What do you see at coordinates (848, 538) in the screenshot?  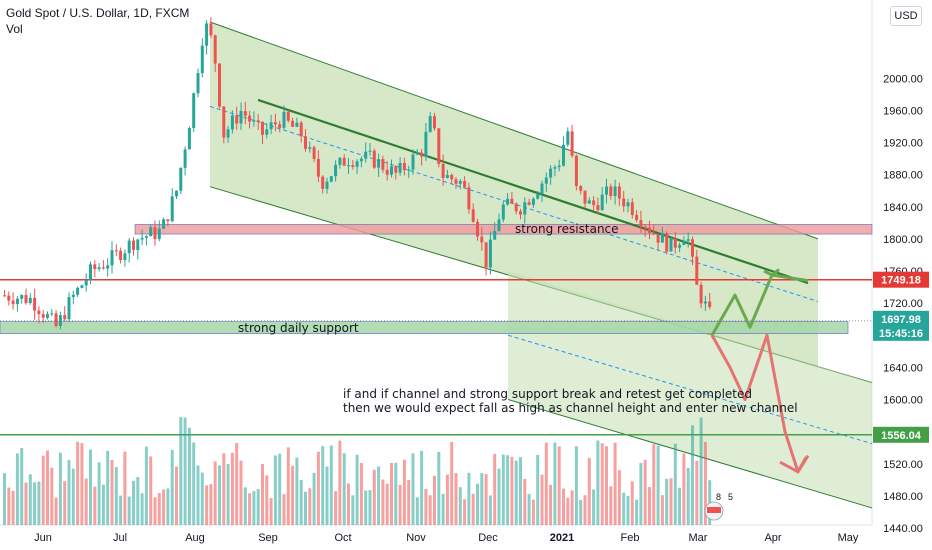 I see `time-tick: May` at bounding box center [848, 538].